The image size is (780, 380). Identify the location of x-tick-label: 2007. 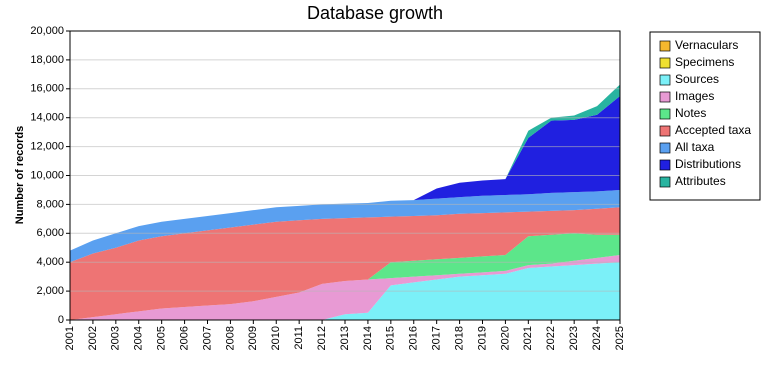
(207, 338).